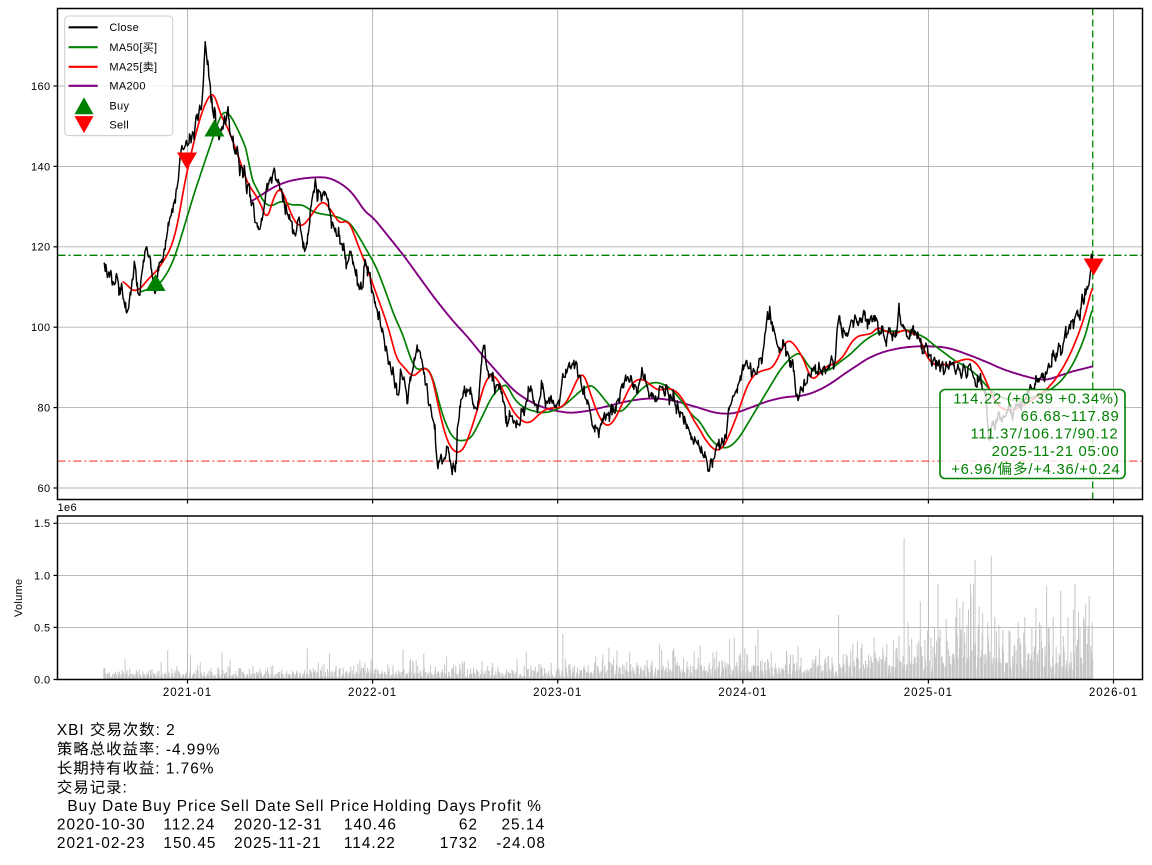  Describe the element at coordinates (187, 749) in the screenshot. I see `svg-text:: -4.99%: : -4.99%` at that location.